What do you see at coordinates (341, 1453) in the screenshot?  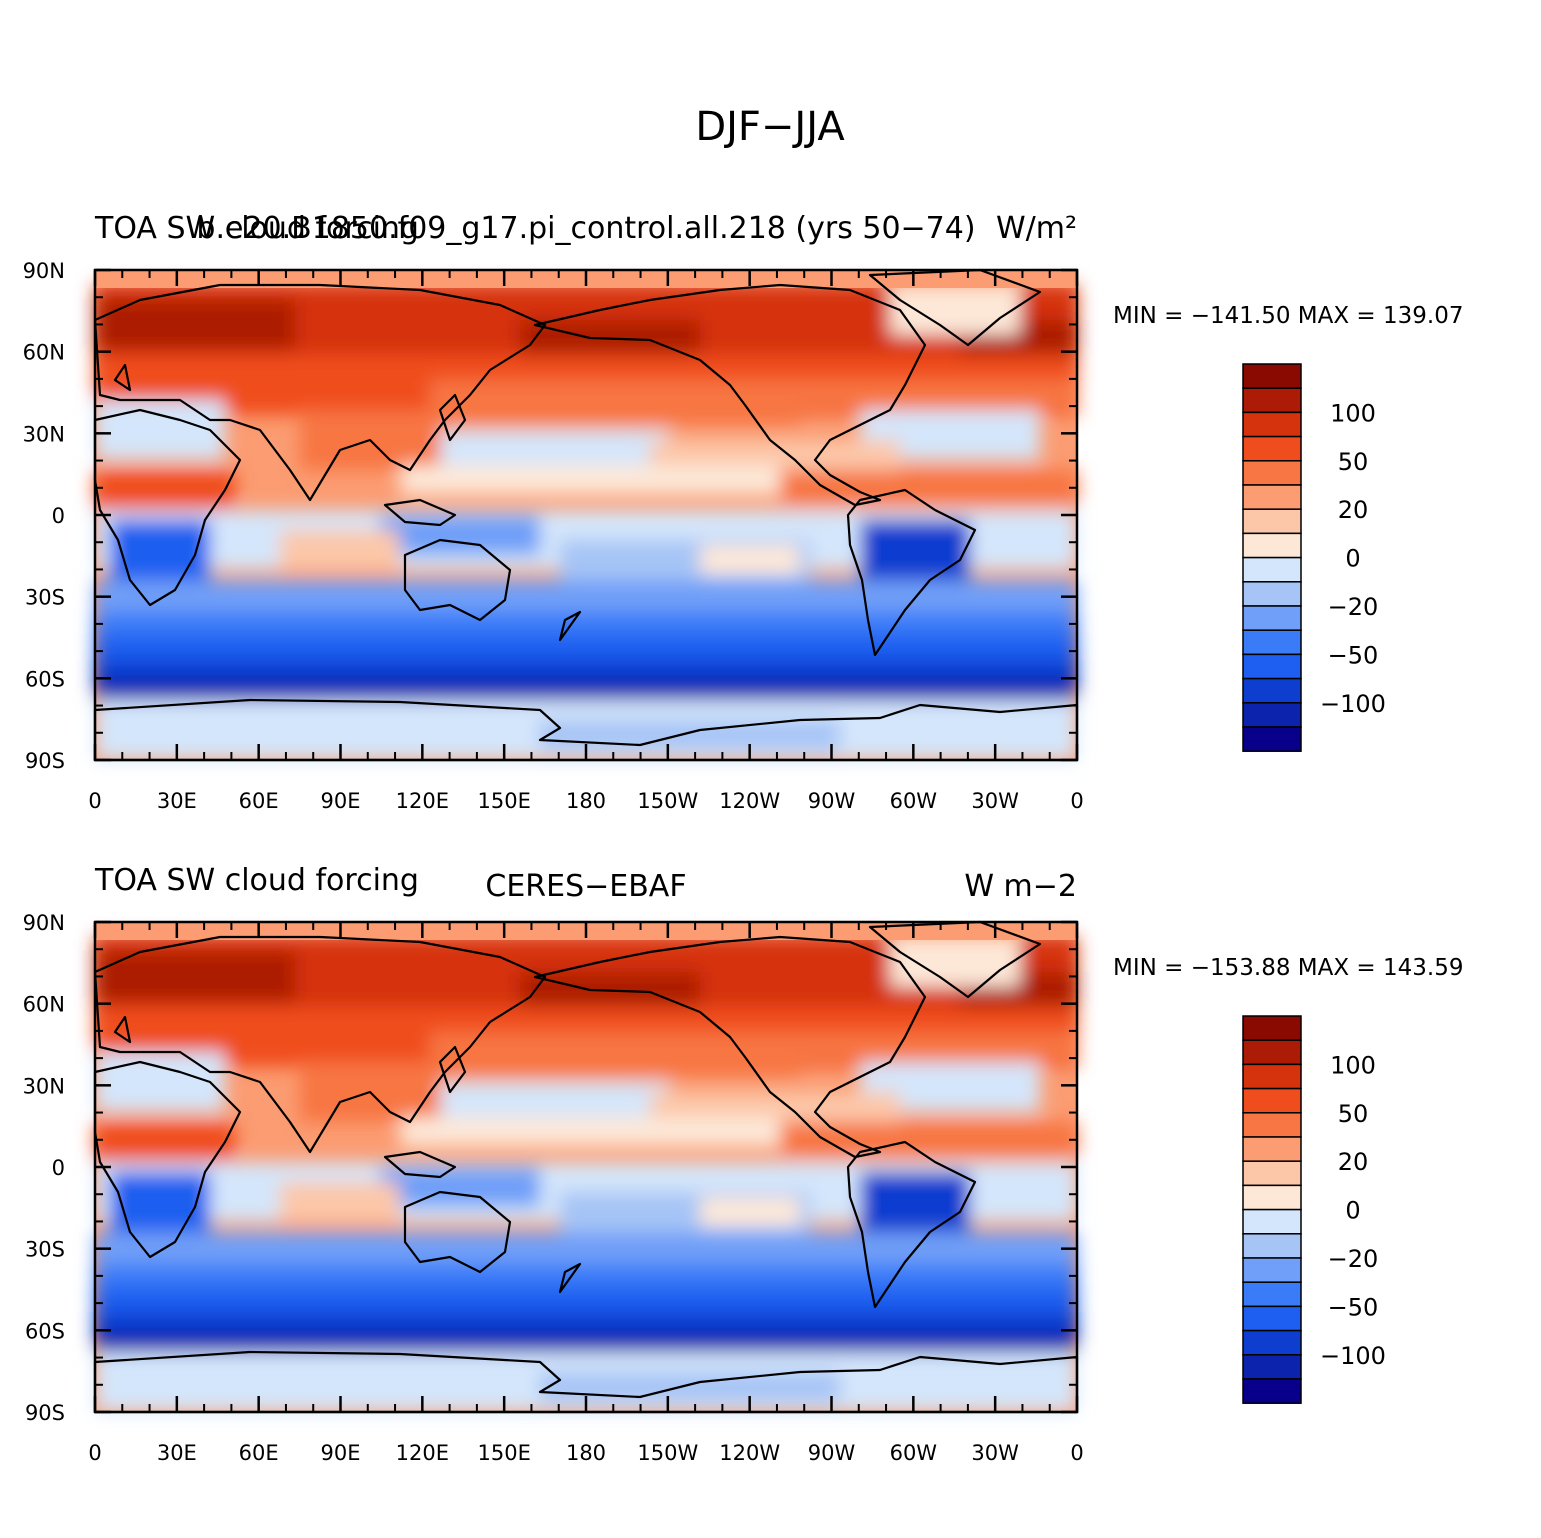 I see `x-tick-label: 90E` at bounding box center [341, 1453].